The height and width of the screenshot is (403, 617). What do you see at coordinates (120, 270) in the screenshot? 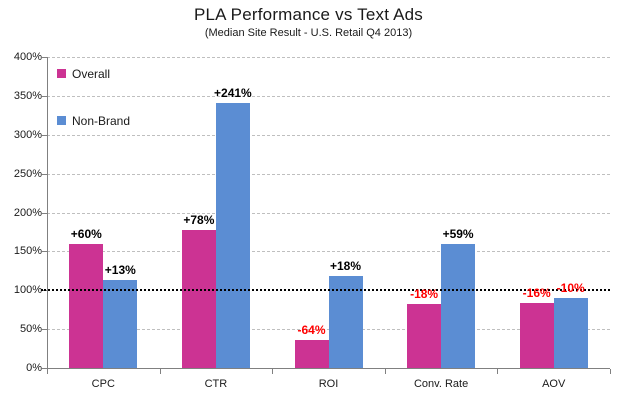
I see `bar-label-non-brand-cpc: +13%` at bounding box center [120, 270].